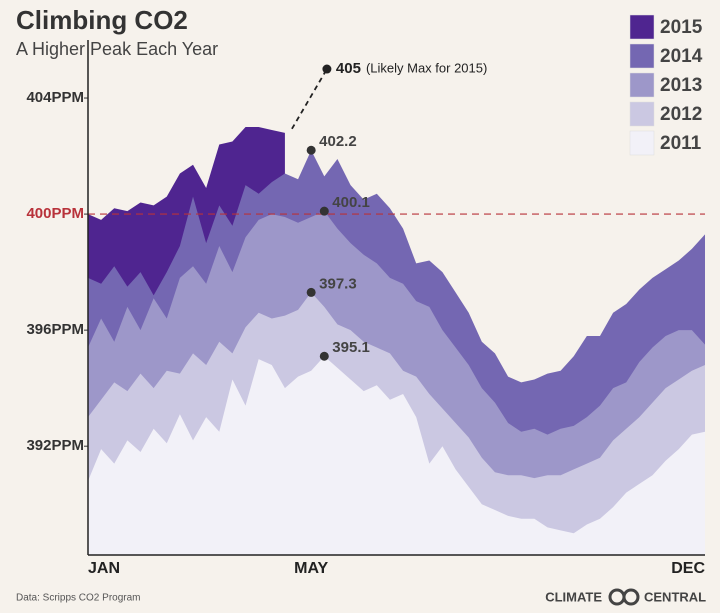 This screenshot has height=613, width=720. I want to click on source: Data: Scripps CO2 Program, so click(78, 598).